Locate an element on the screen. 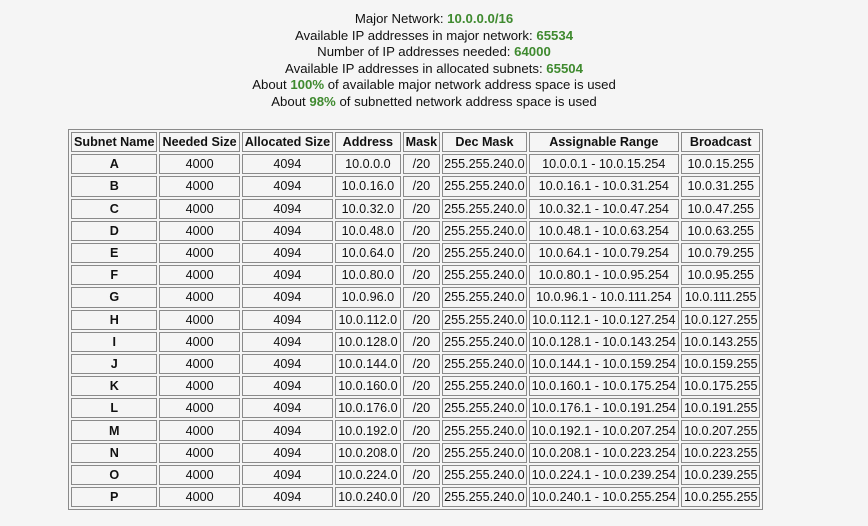 The height and width of the screenshot is (526, 868). assignable-range-cell: 10.0.160.1 - 10.0.175.254 is located at coordinates (603, 386).